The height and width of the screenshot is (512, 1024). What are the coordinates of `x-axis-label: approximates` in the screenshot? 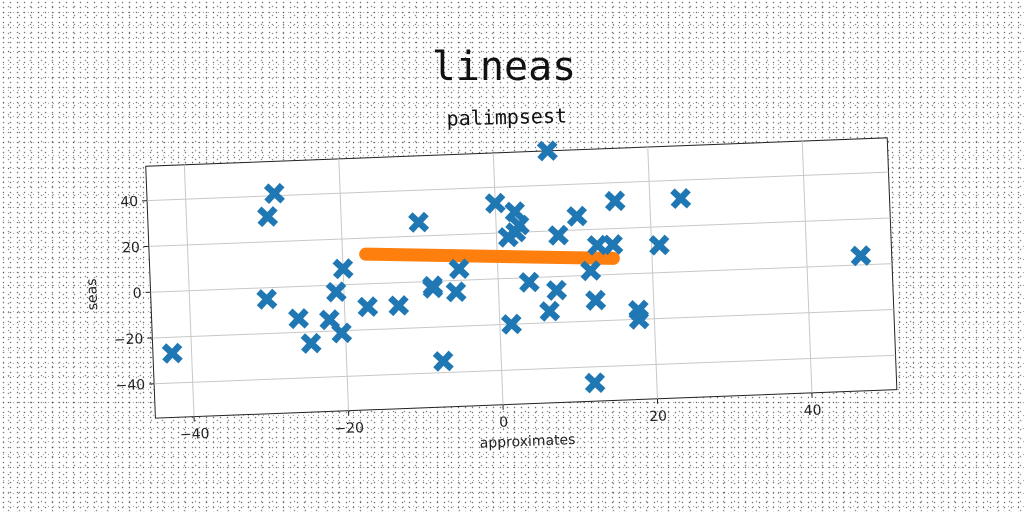 It's located at (527, 442).